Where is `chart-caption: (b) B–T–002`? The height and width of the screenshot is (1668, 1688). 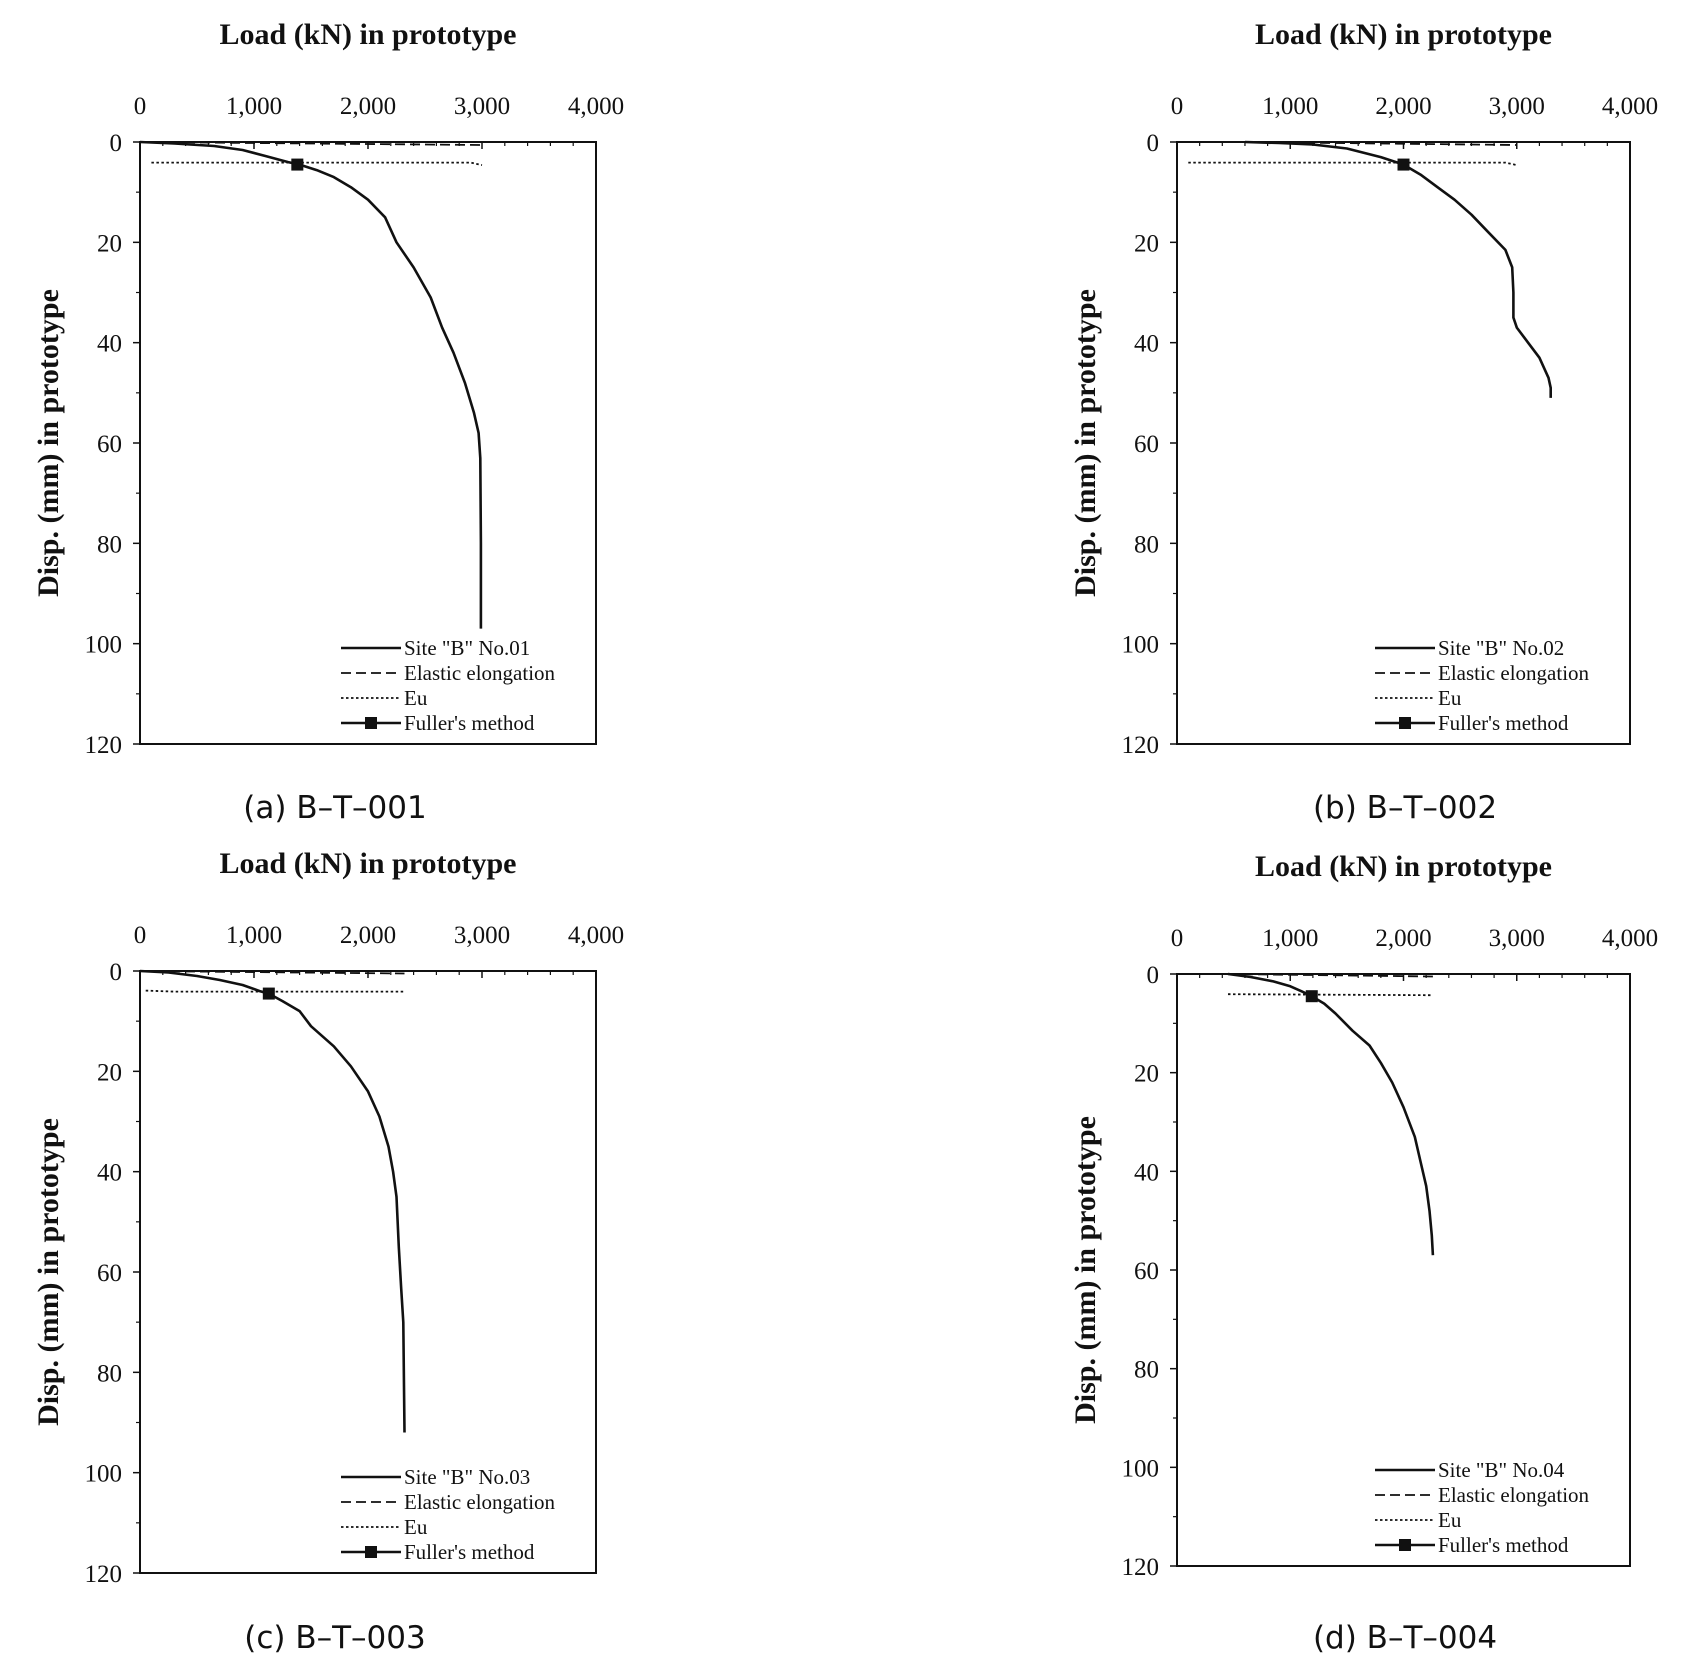 chart-caption: (b) B–T–002 is located at coordinates (1405, 808).